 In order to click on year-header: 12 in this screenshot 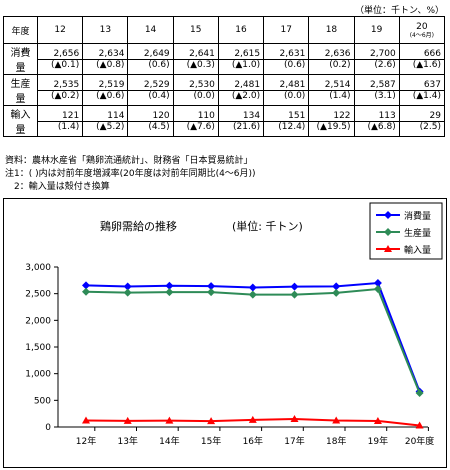, I will do `click(60, 30)`.